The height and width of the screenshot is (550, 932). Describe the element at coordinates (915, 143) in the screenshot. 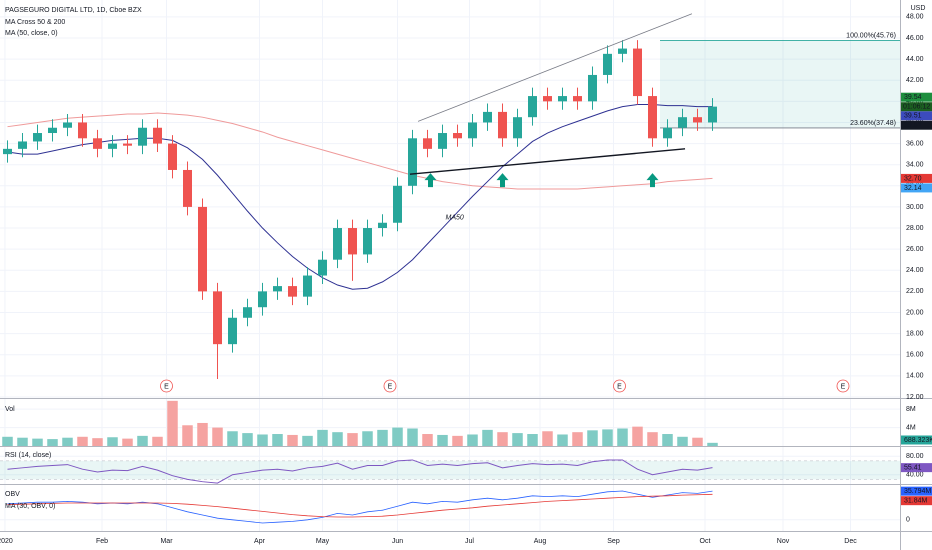

I see `y-tick-label: 36.00` at that location.